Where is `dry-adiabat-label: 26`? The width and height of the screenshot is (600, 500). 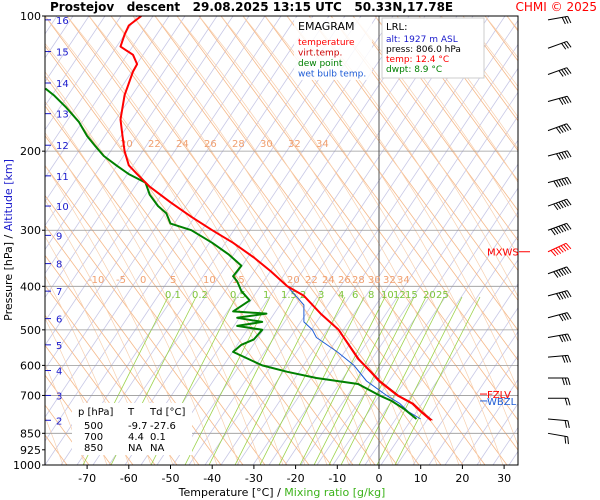 dry-adiabat-label: 26 is located at coordinates (210, 144).